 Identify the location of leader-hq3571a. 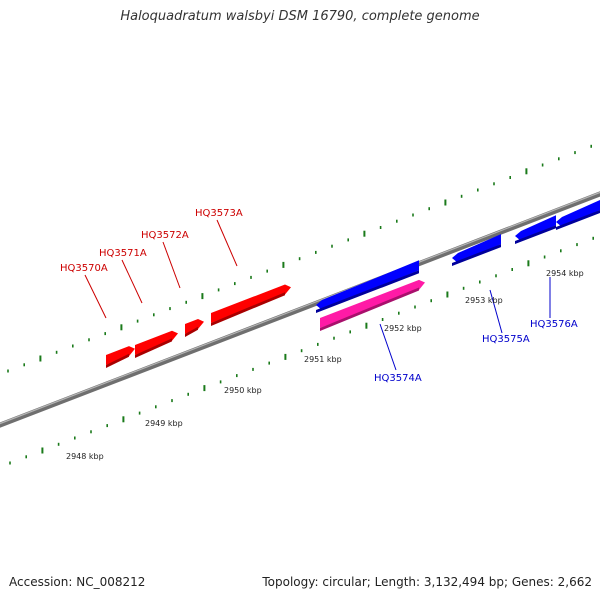
(132, 281).